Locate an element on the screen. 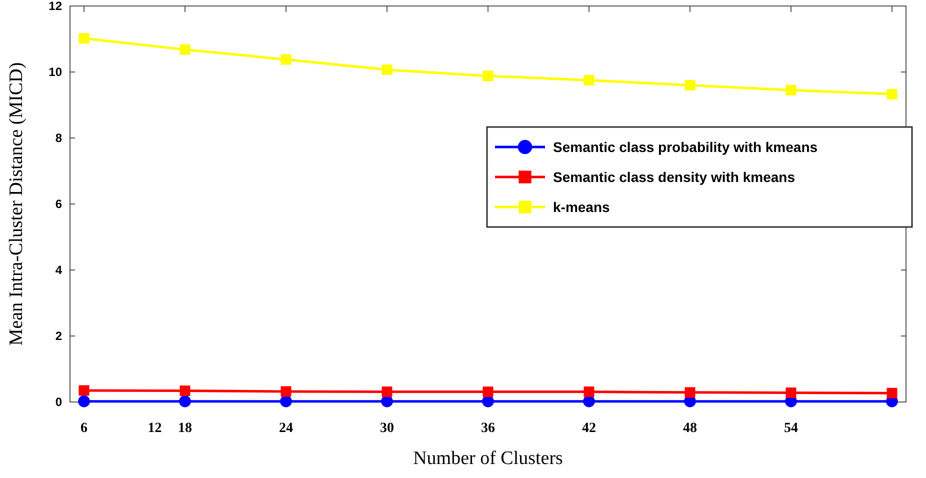 This screenshot has width=926, height=478. x-tick-label: 48 is located at coordinates (690, 428).